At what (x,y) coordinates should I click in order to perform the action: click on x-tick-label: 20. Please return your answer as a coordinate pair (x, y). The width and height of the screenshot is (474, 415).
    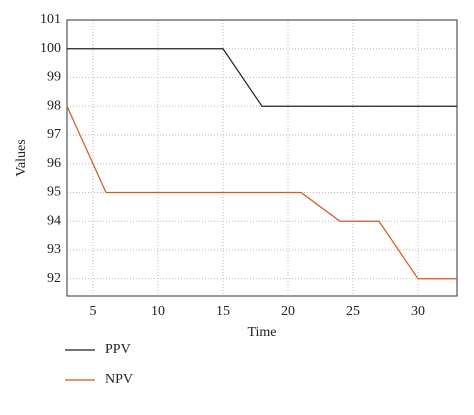
    Looking at the image, I should click on (288, 311).